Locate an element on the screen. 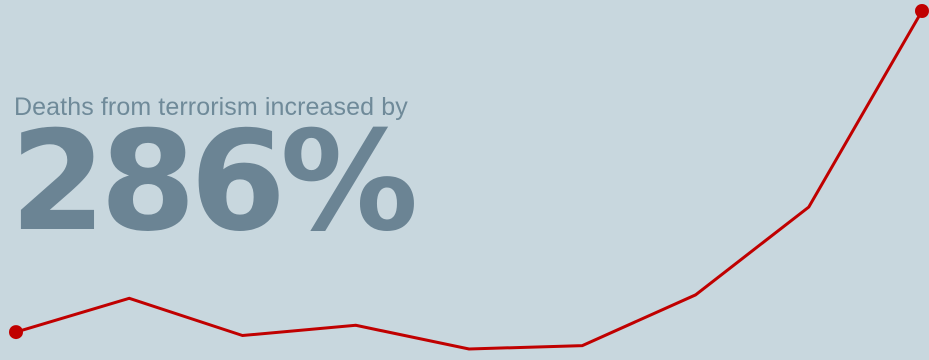 The height and width of the screenshot is (360, 929). headline-subtitle: Deaths from terrorism increased by is located at coordinates (211, 107).